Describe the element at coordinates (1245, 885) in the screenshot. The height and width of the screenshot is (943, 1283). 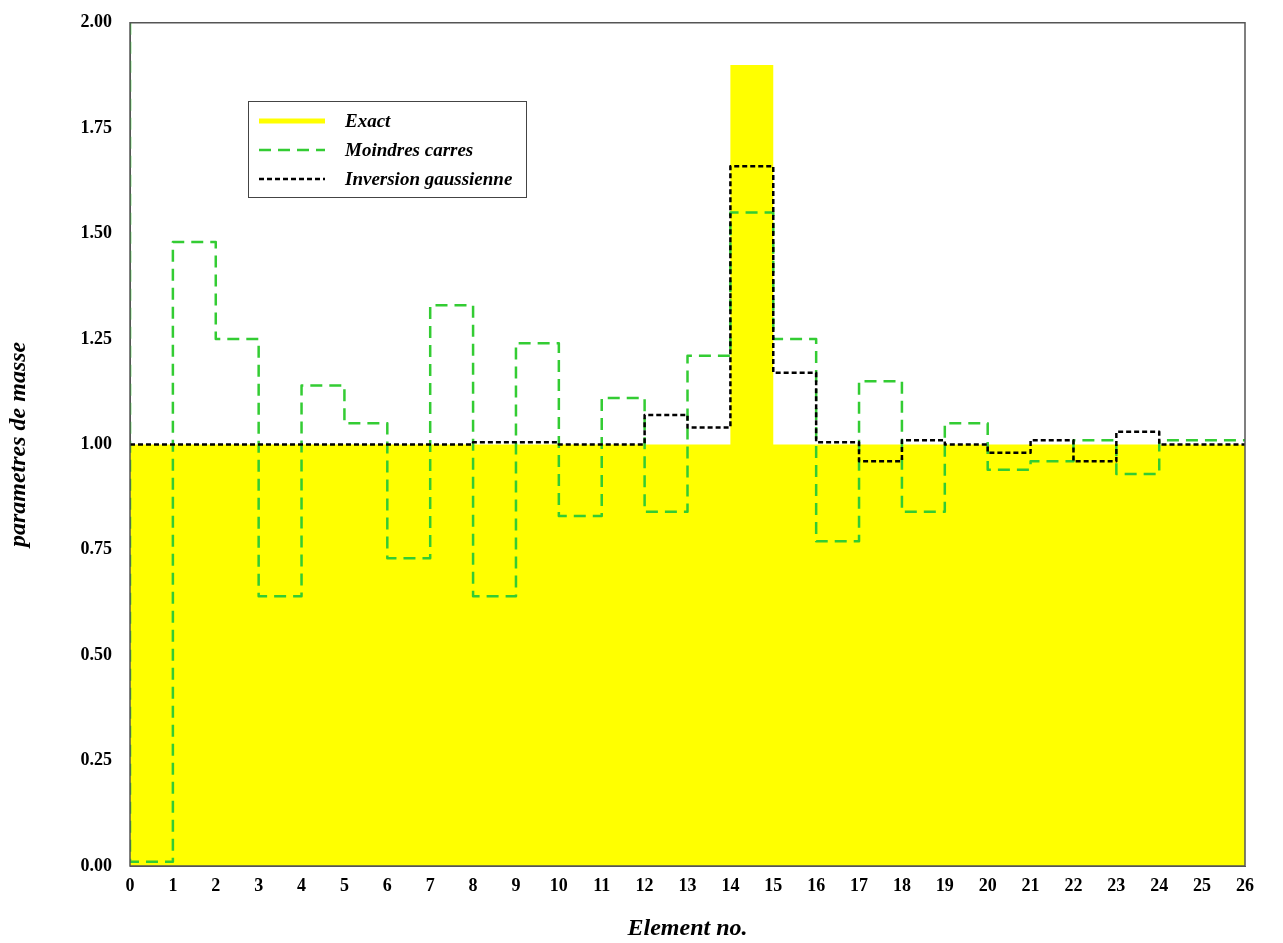
I see `x-tick-label: 26` at that location.